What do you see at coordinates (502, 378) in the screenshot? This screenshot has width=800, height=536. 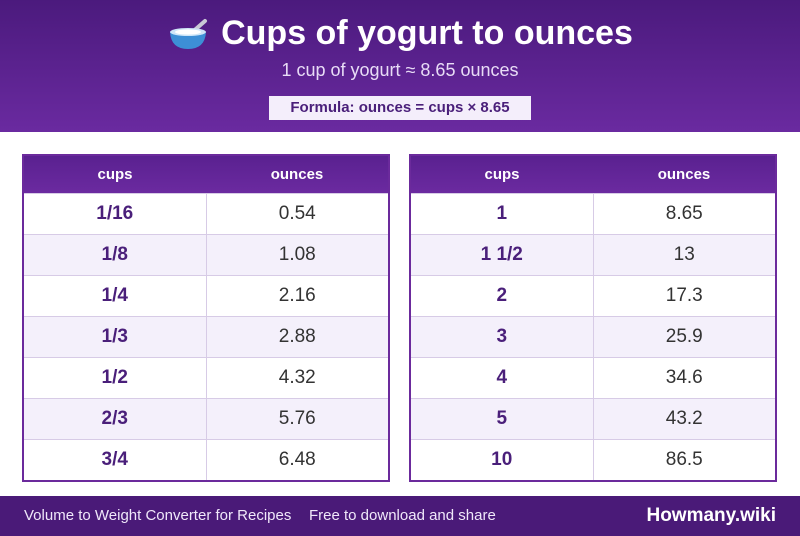 I see `cups-cell: 4` at bounding box center [502, 378].